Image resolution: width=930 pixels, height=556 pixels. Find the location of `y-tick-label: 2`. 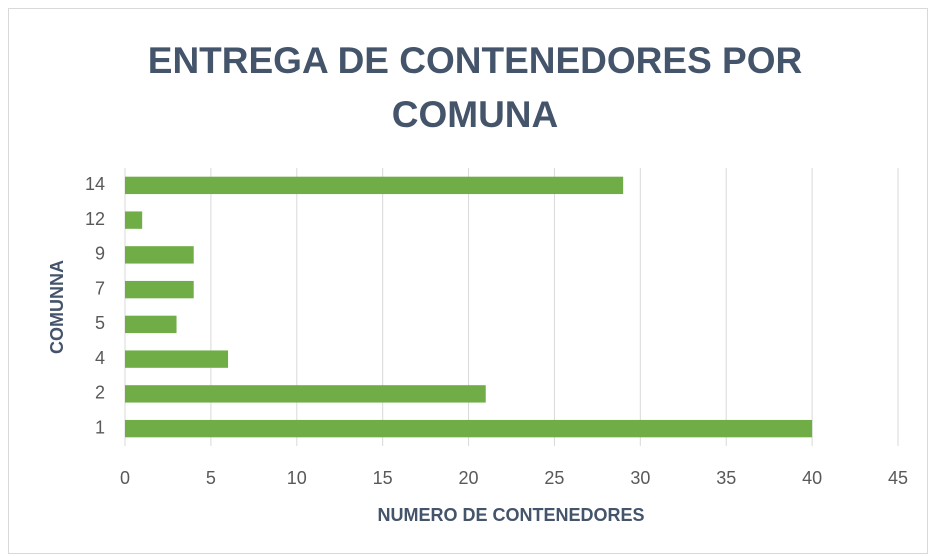

y-tick-label: 2 is located at coordinates (100, 393).